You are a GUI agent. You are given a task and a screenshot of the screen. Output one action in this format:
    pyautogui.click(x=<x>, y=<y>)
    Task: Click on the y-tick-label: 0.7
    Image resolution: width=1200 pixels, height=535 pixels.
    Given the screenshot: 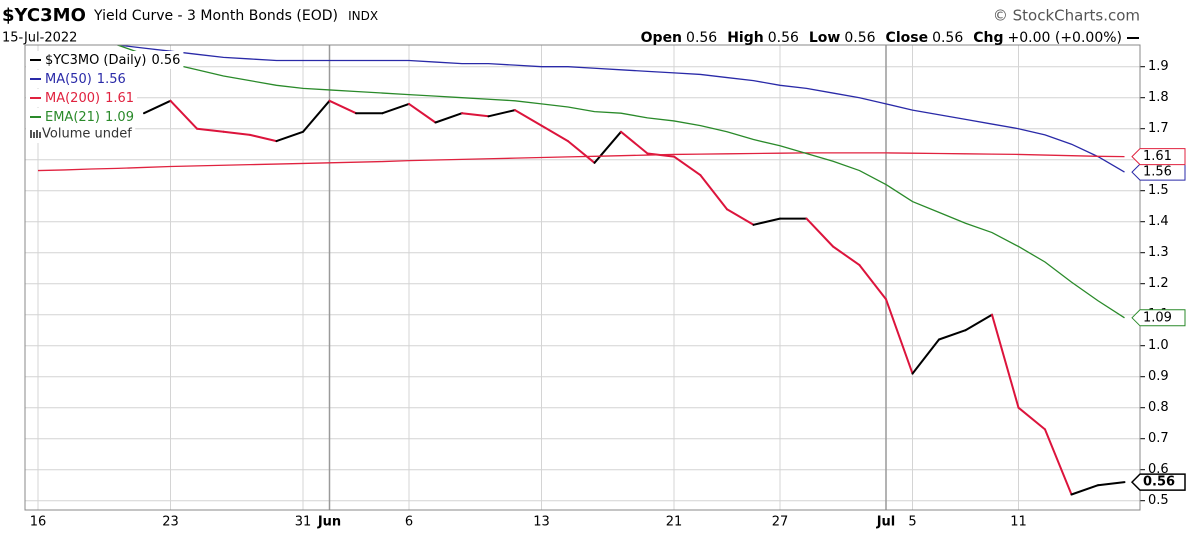 What is the action you would take?
    pyautogui.click(x=1158, y=438)
    